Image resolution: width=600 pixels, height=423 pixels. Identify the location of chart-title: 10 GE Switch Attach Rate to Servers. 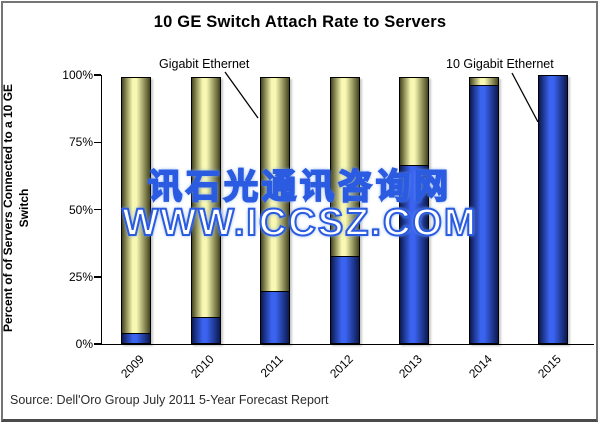
(300, 22).